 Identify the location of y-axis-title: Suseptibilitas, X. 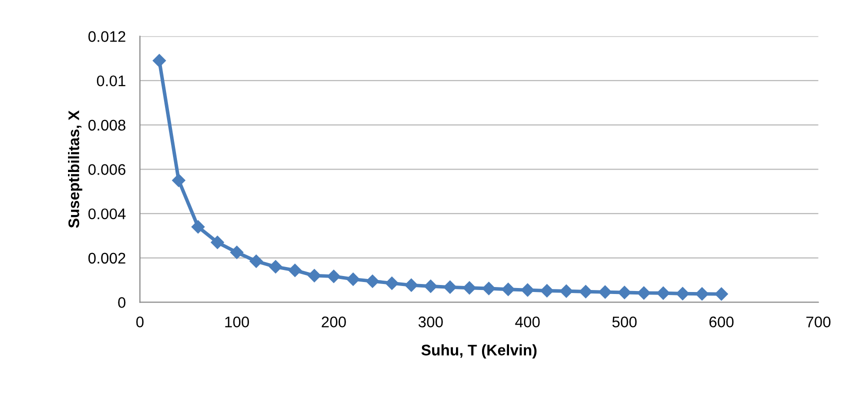
(75, 169).